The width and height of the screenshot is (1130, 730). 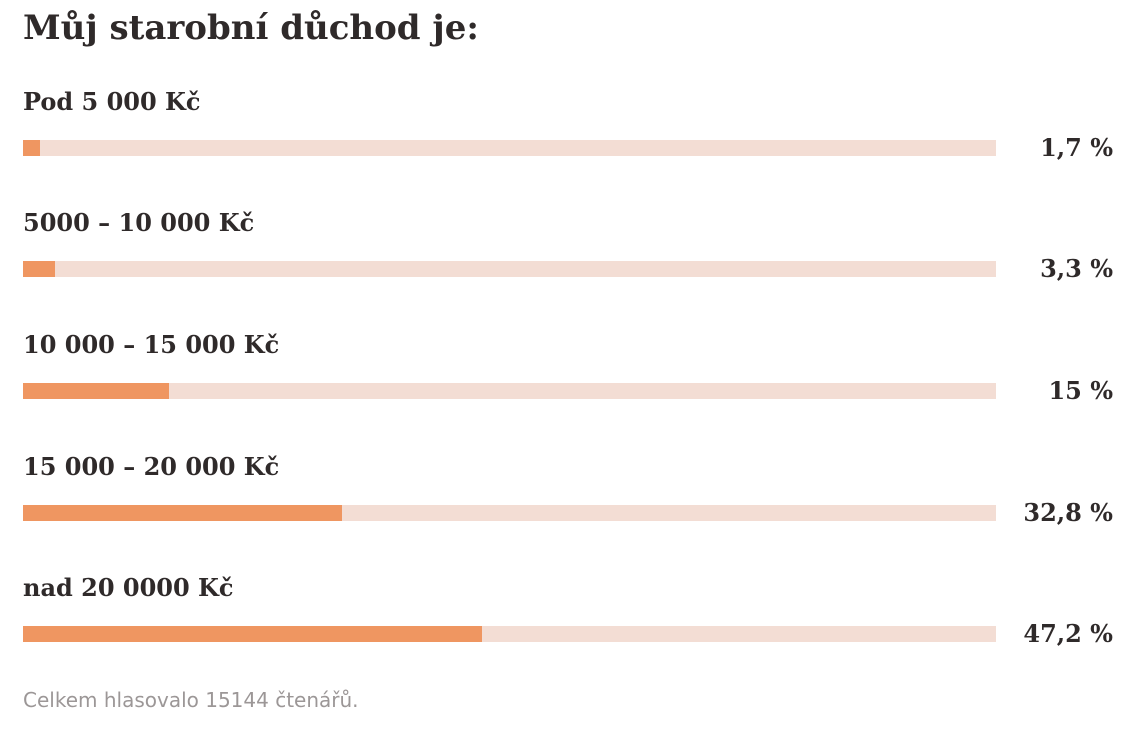 What do you see at coordinates (1076, 147) in the screenshot?
I see `option-percentage: 1,7 %` at bounding box center [1076, 147].